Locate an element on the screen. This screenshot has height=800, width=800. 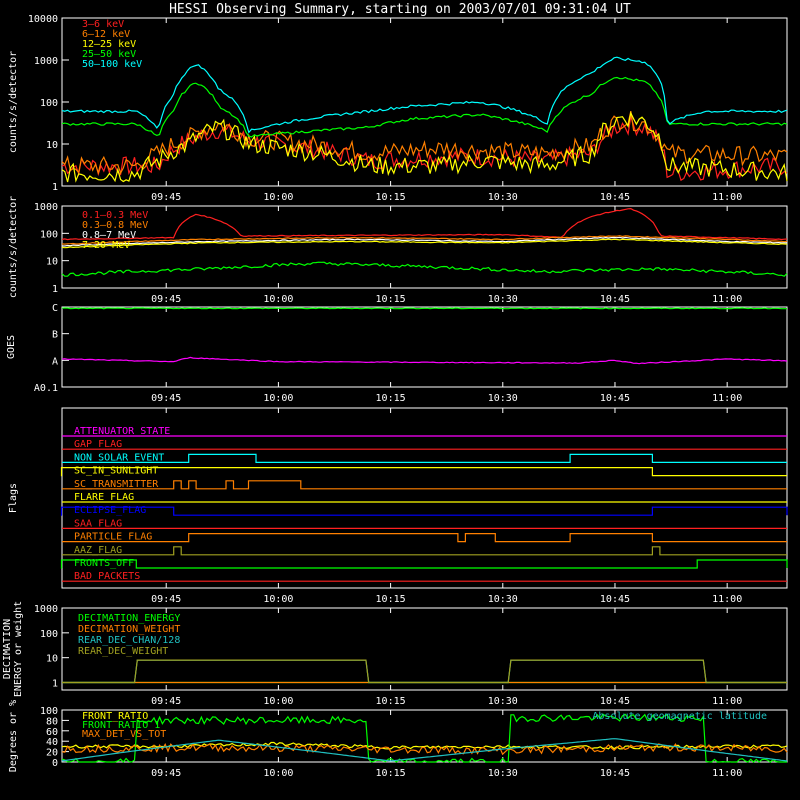
y-tick-label: 10000 is located at coordinates (43, 19).